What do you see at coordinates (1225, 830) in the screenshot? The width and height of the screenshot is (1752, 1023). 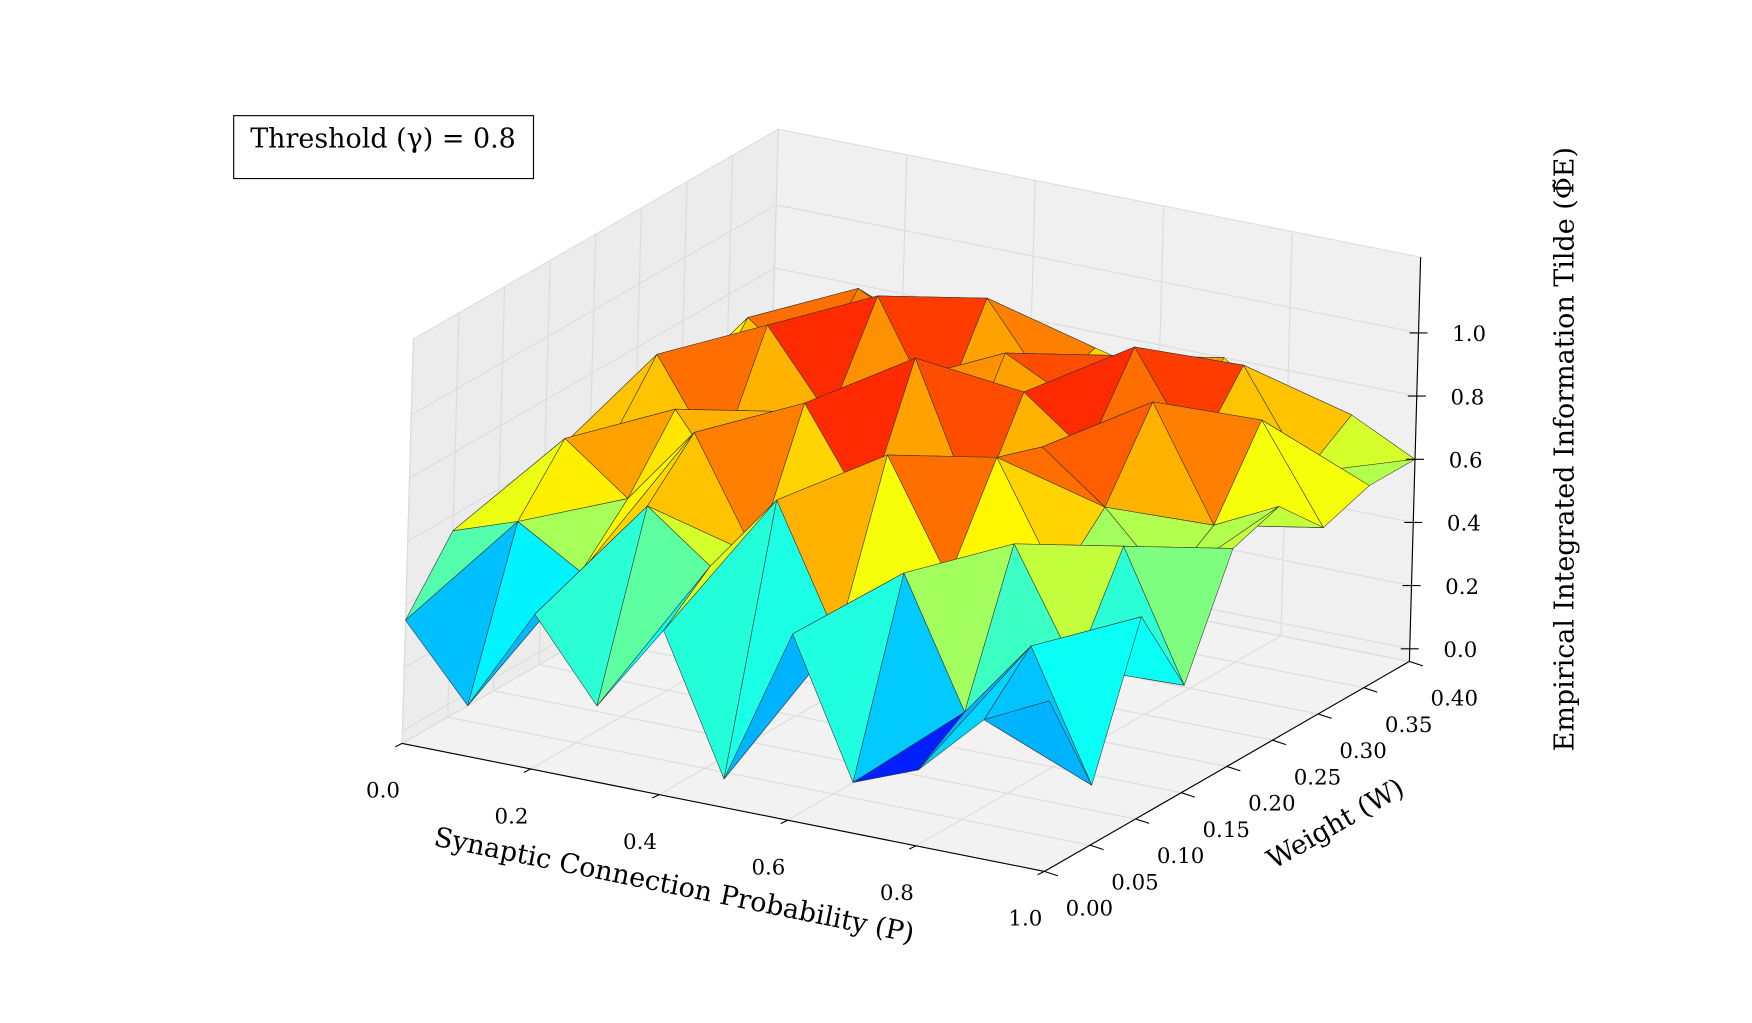 I see `y-tick-label: 0.15` at bounding box center [1225, 830].